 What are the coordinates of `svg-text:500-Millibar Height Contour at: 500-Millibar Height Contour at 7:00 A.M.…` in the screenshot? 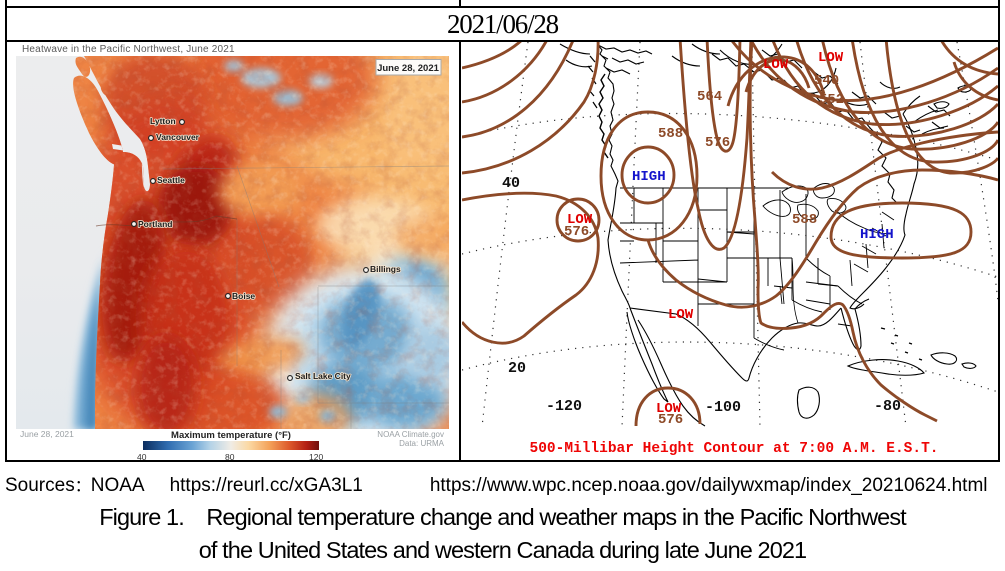 It's located at (734, 449).